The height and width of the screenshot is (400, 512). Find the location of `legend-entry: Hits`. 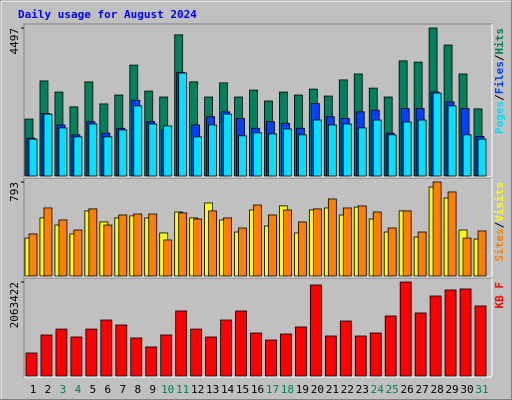

legend-entry: Hits is located at coordinates (499, 41).